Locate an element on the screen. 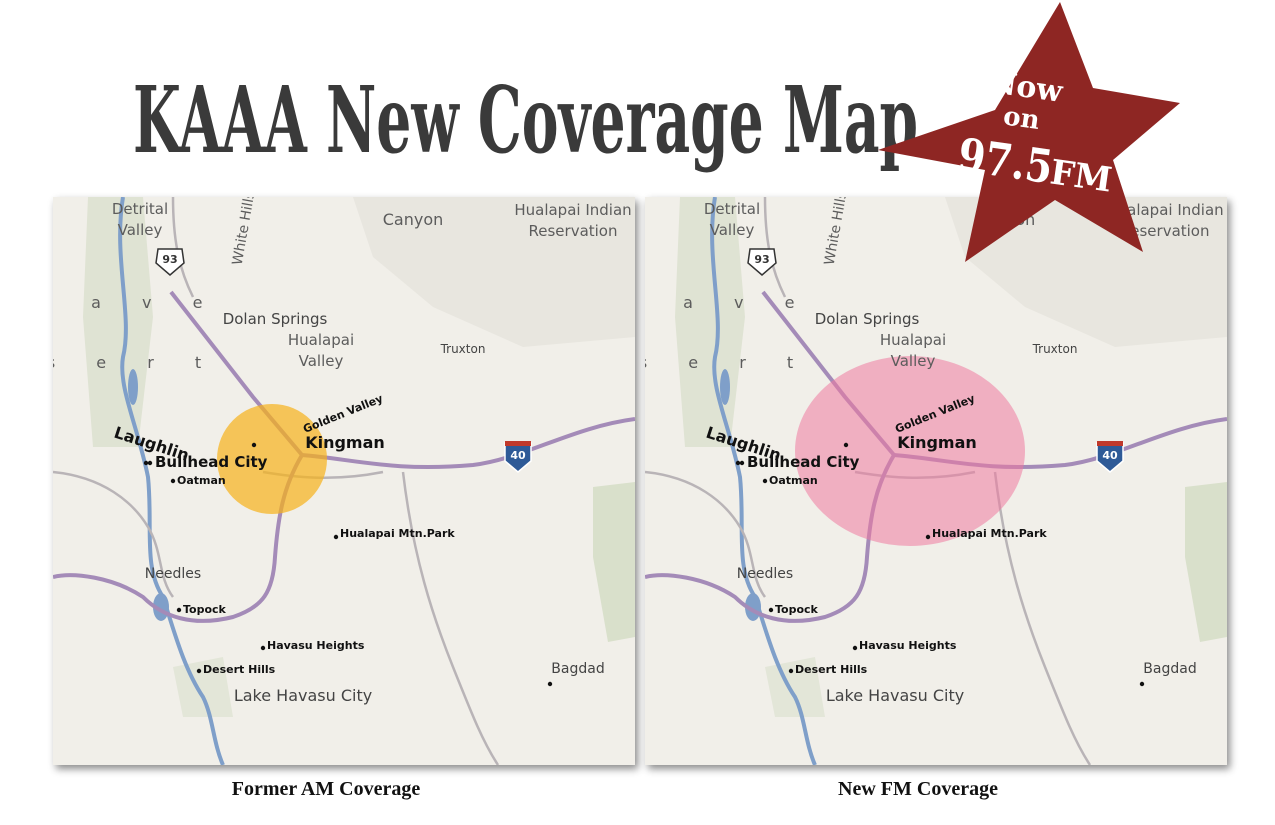  place-label: Canyon is located at coordinates (413, 219).